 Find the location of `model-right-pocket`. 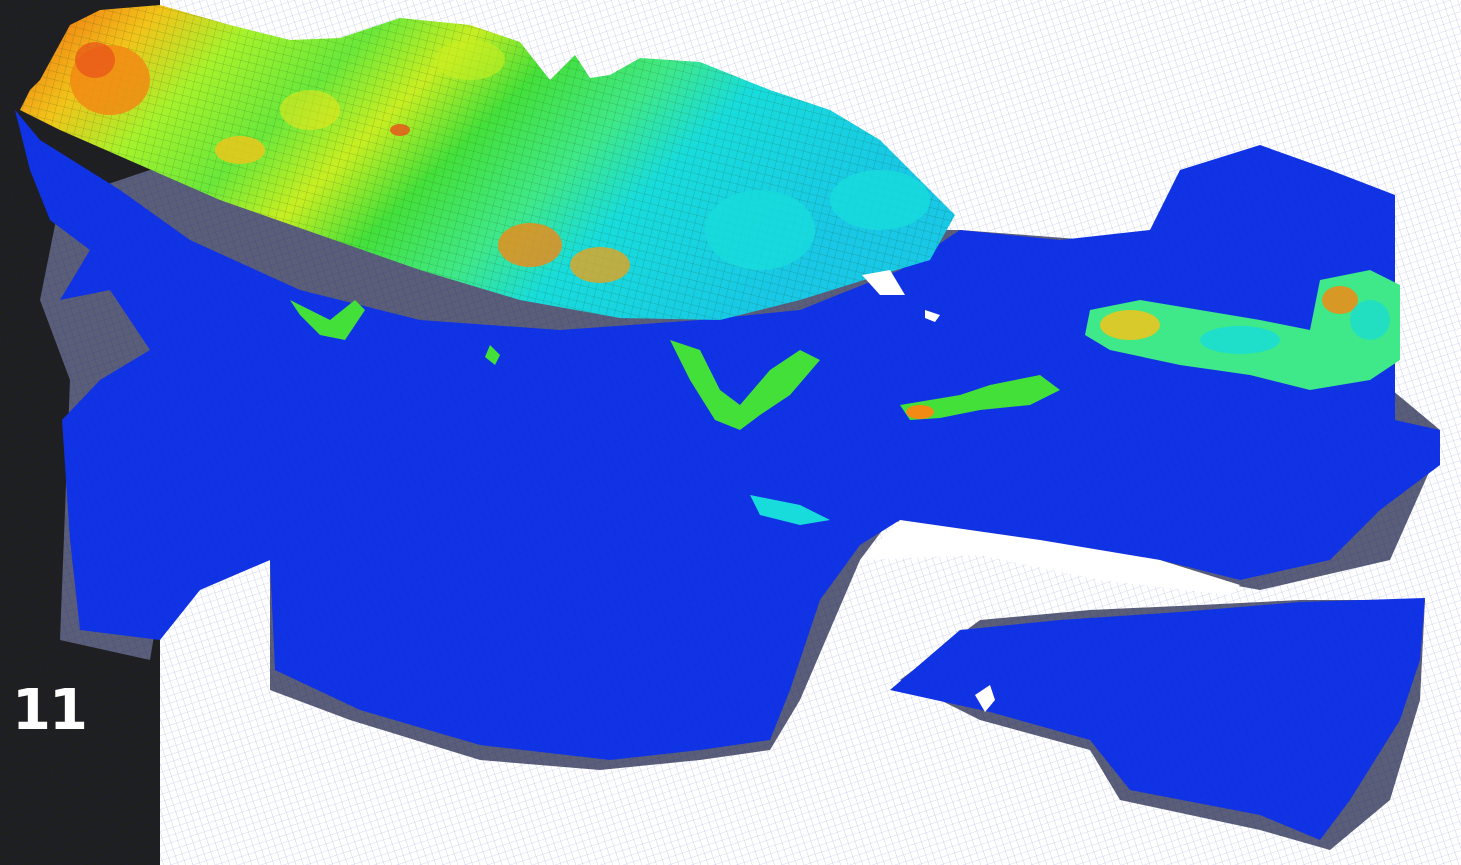

model-right-pocket is located at coordinates (1242, 330).